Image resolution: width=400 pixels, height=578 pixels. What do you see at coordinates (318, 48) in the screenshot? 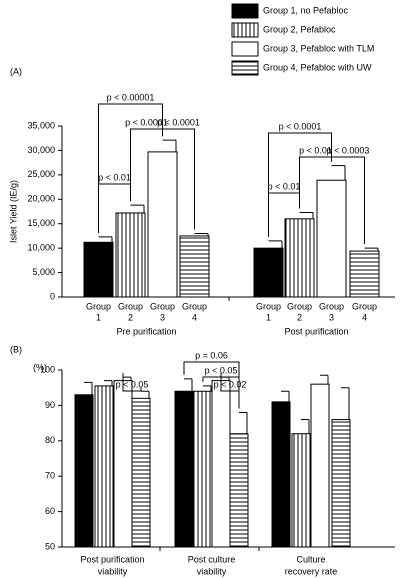
I see `legend-label: Group 3, Pefabloc with TLM` at bounding box center [318, 48].